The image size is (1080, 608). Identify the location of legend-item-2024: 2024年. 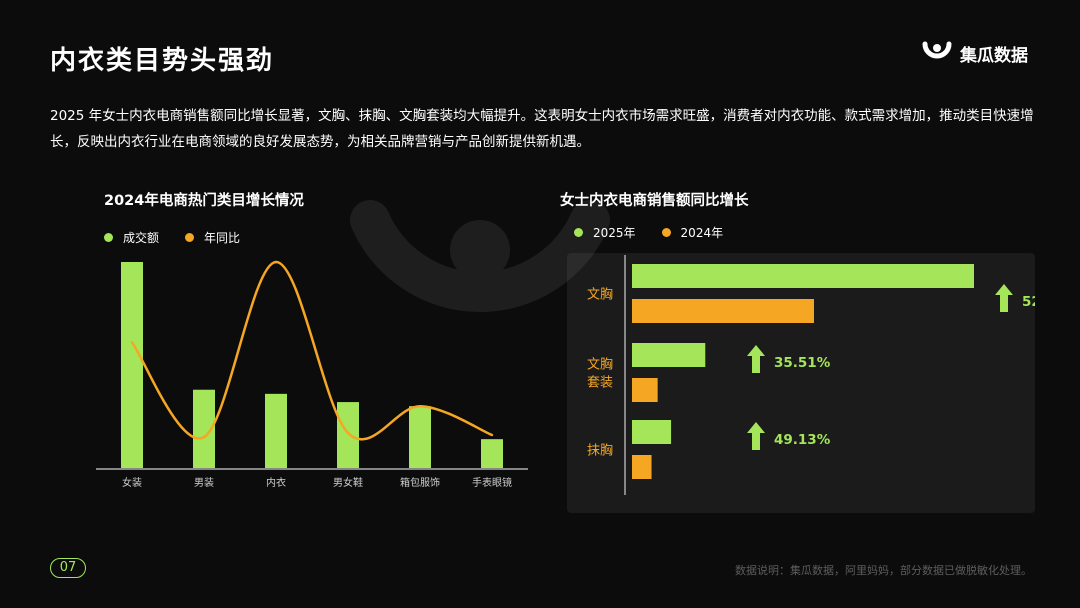
(692, 232).